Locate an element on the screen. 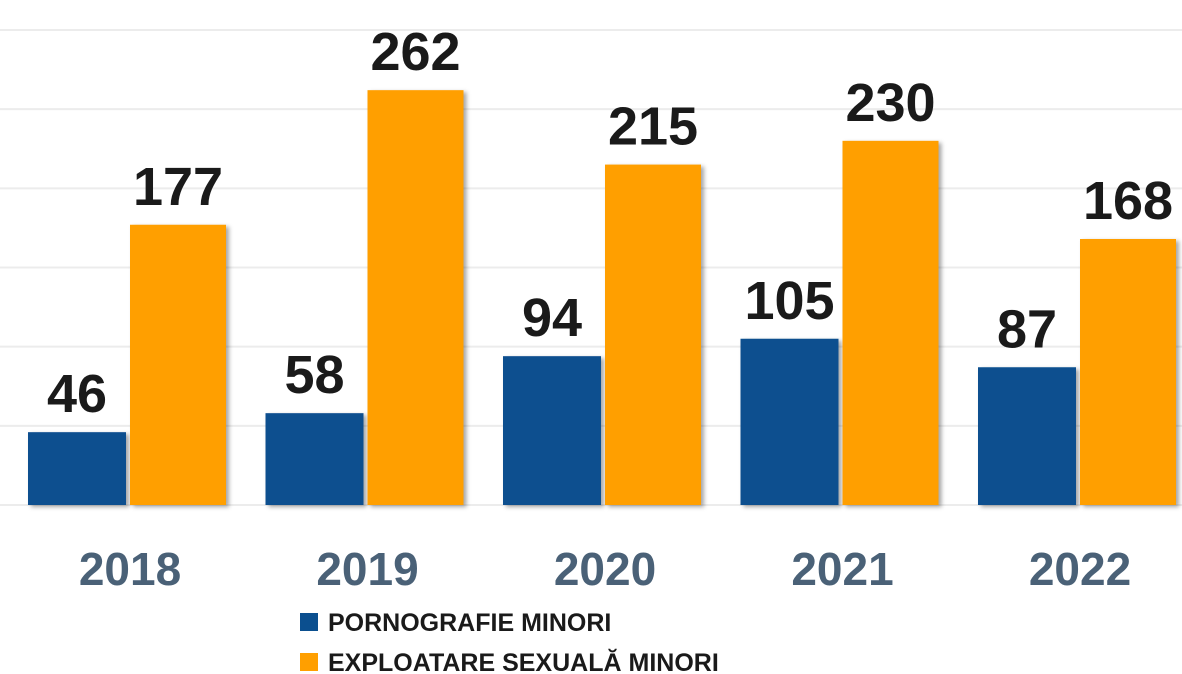  legend-label: EXPLOATARE SEXUALĂ MINORI is located at coordinates (523, 661).